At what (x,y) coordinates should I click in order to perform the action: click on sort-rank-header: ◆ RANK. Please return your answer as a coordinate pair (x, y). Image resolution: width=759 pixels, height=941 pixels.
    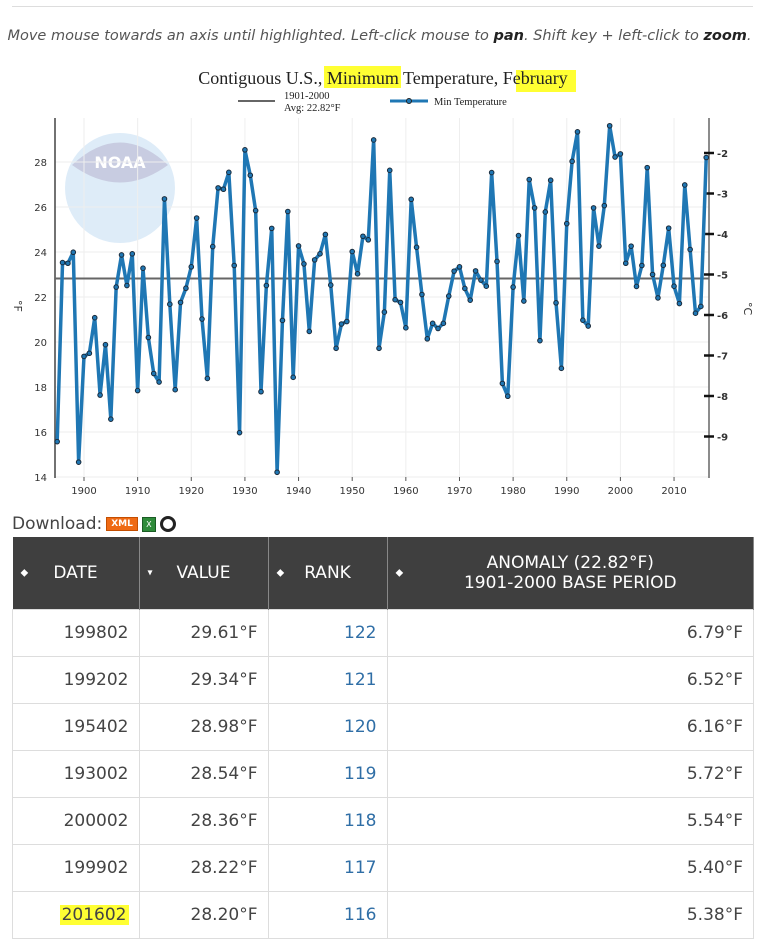
    Looking at the image, I should click on (328, 573).